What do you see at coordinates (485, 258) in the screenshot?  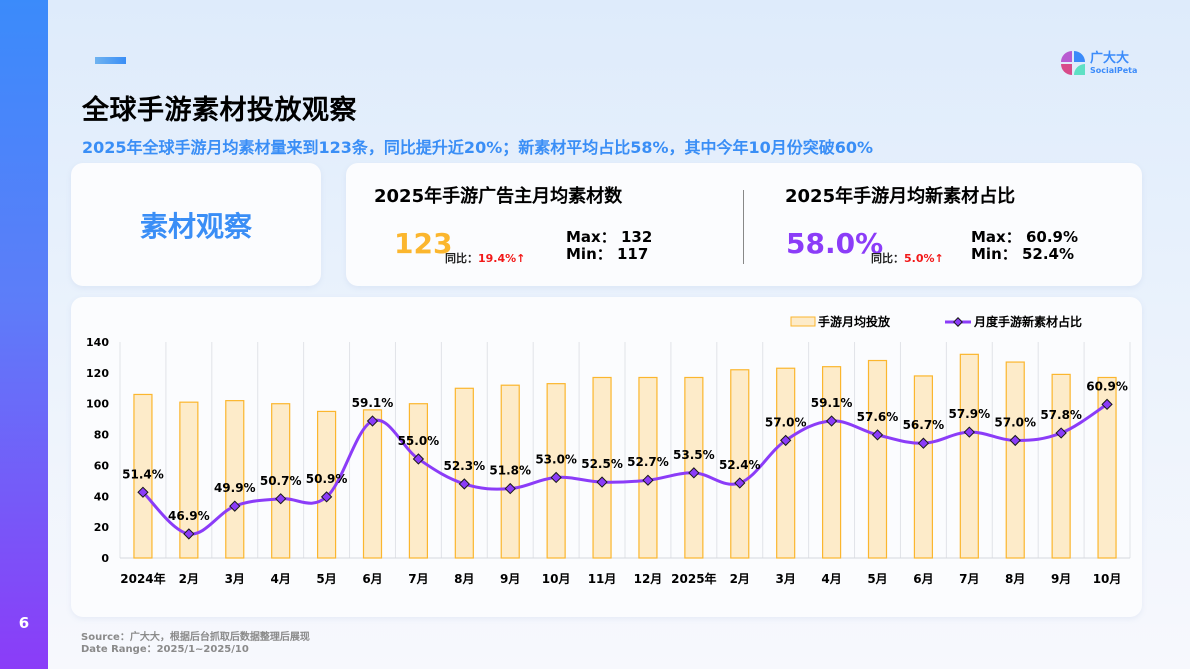 I see `kpi-yoy: 同比：19.4%↑` at bounding box center [485, 258].